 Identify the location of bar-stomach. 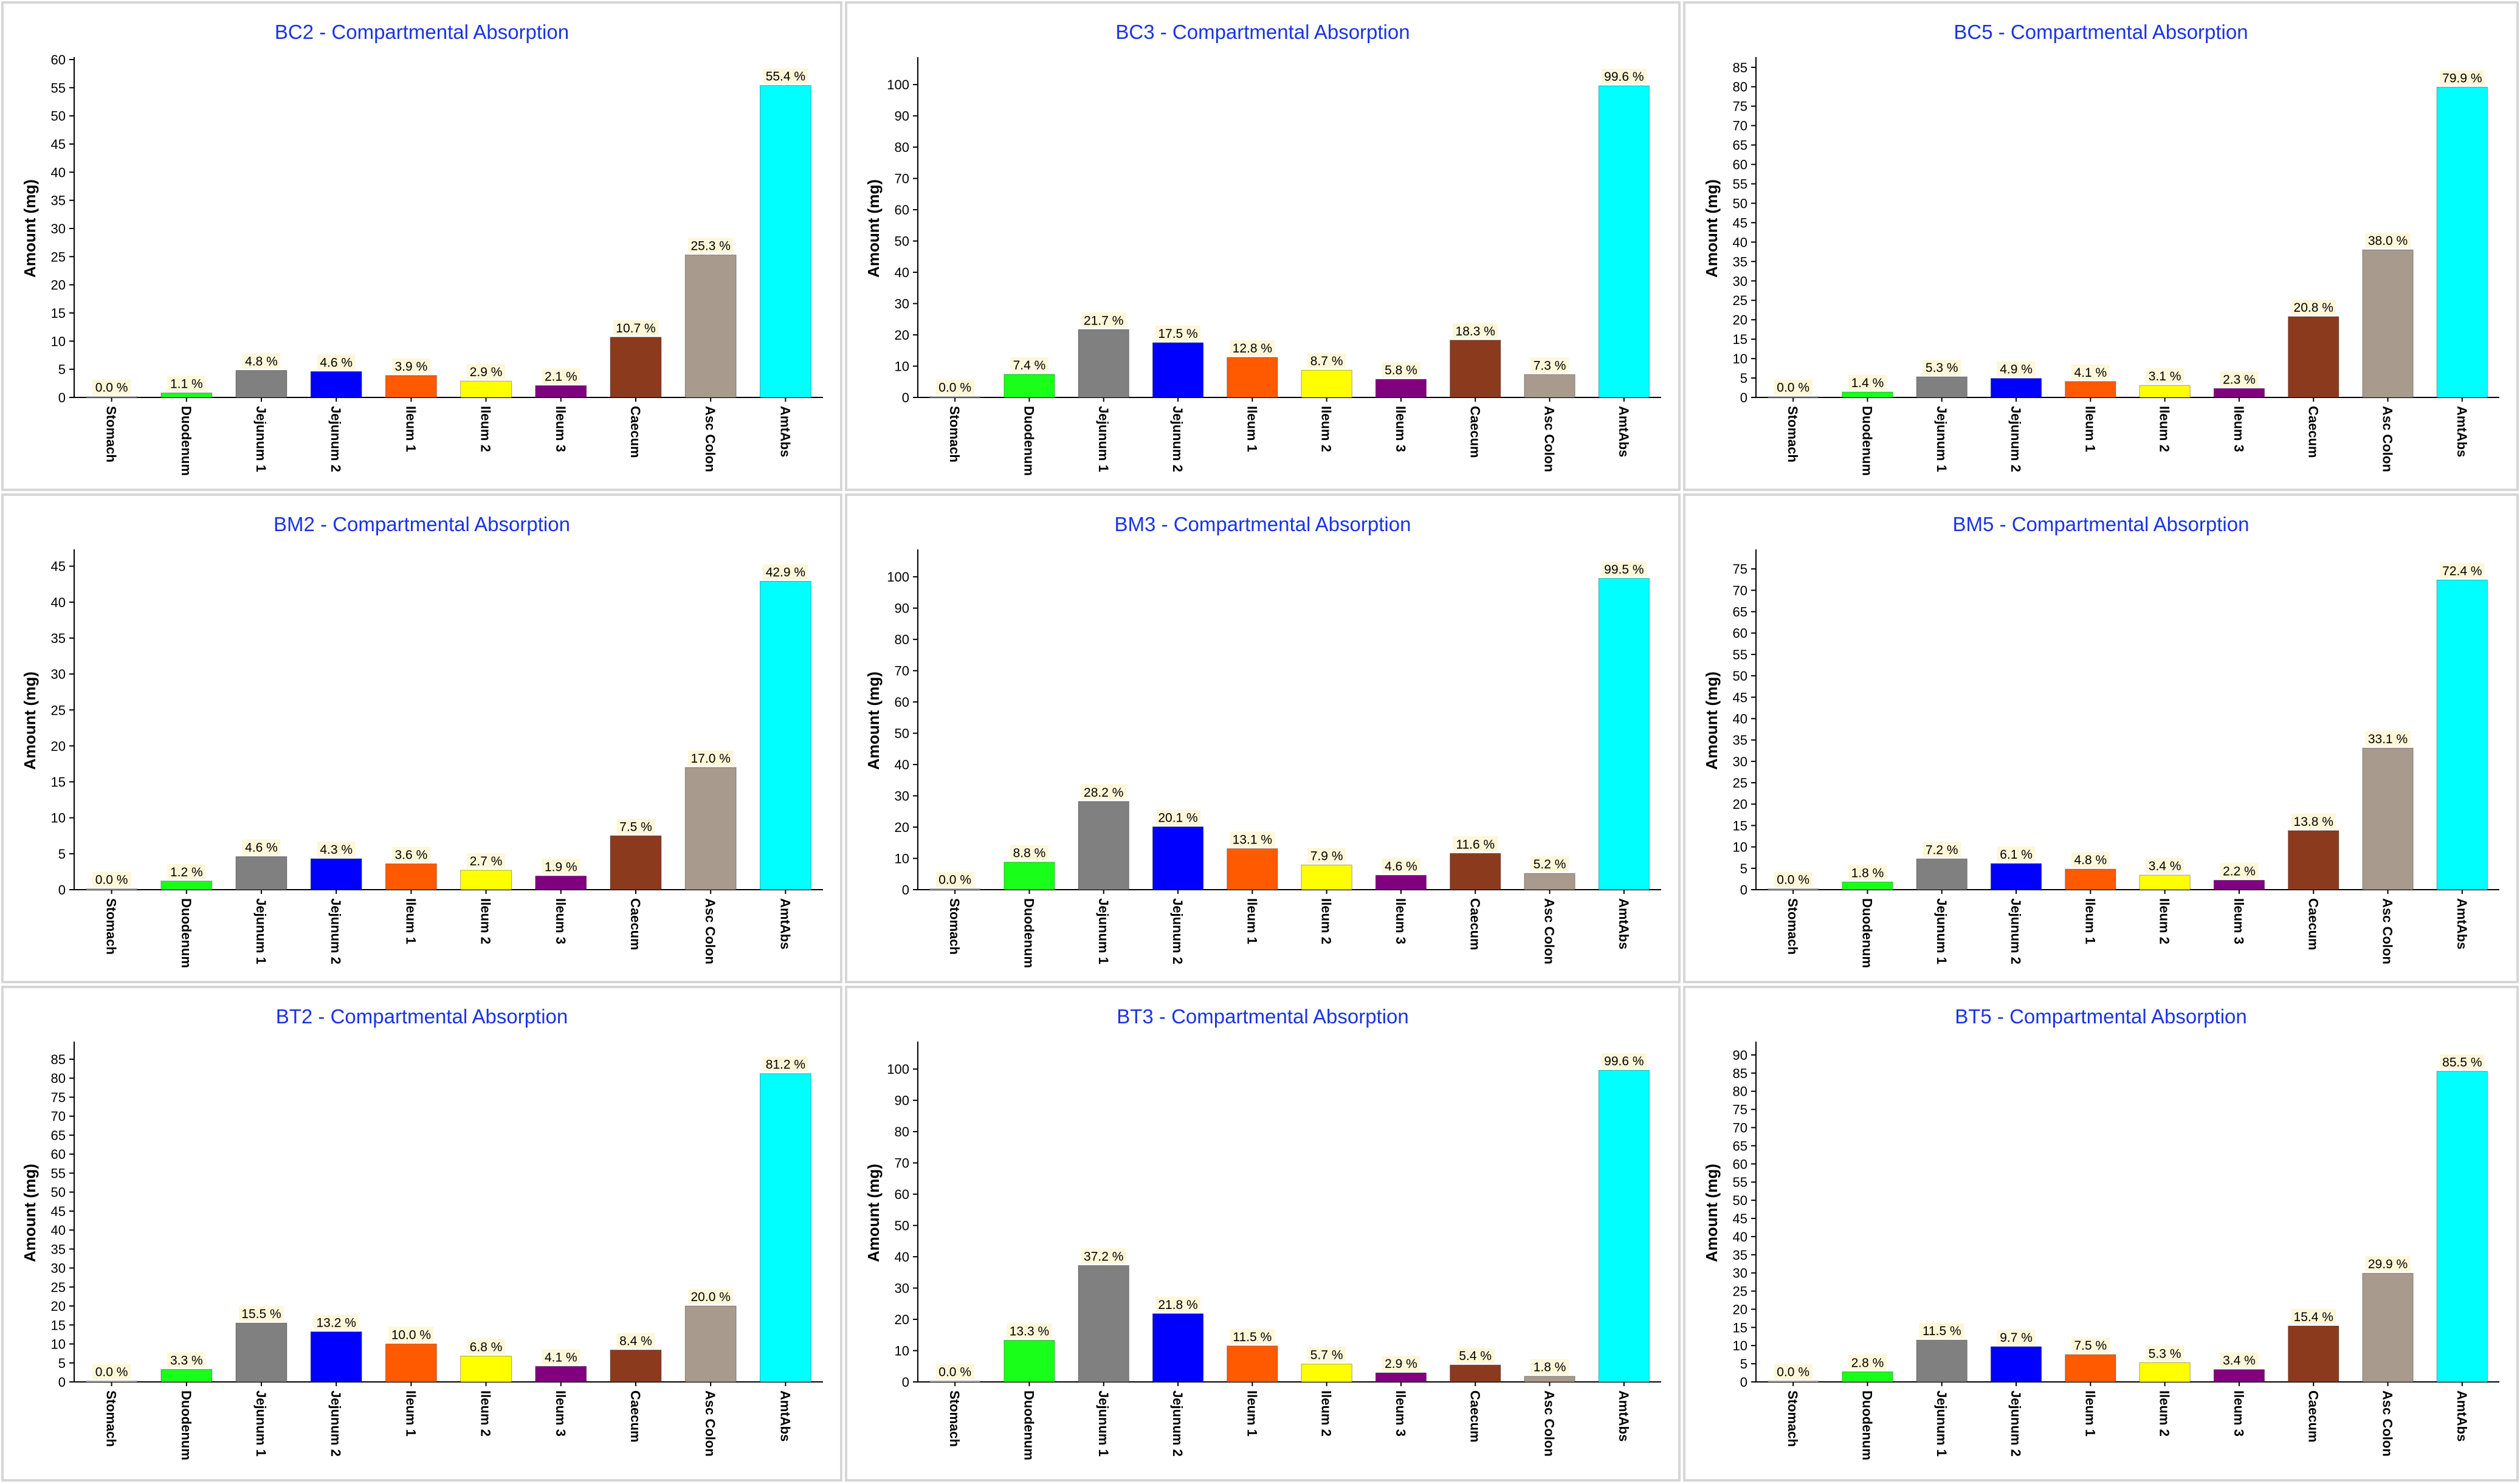
(955, 397).